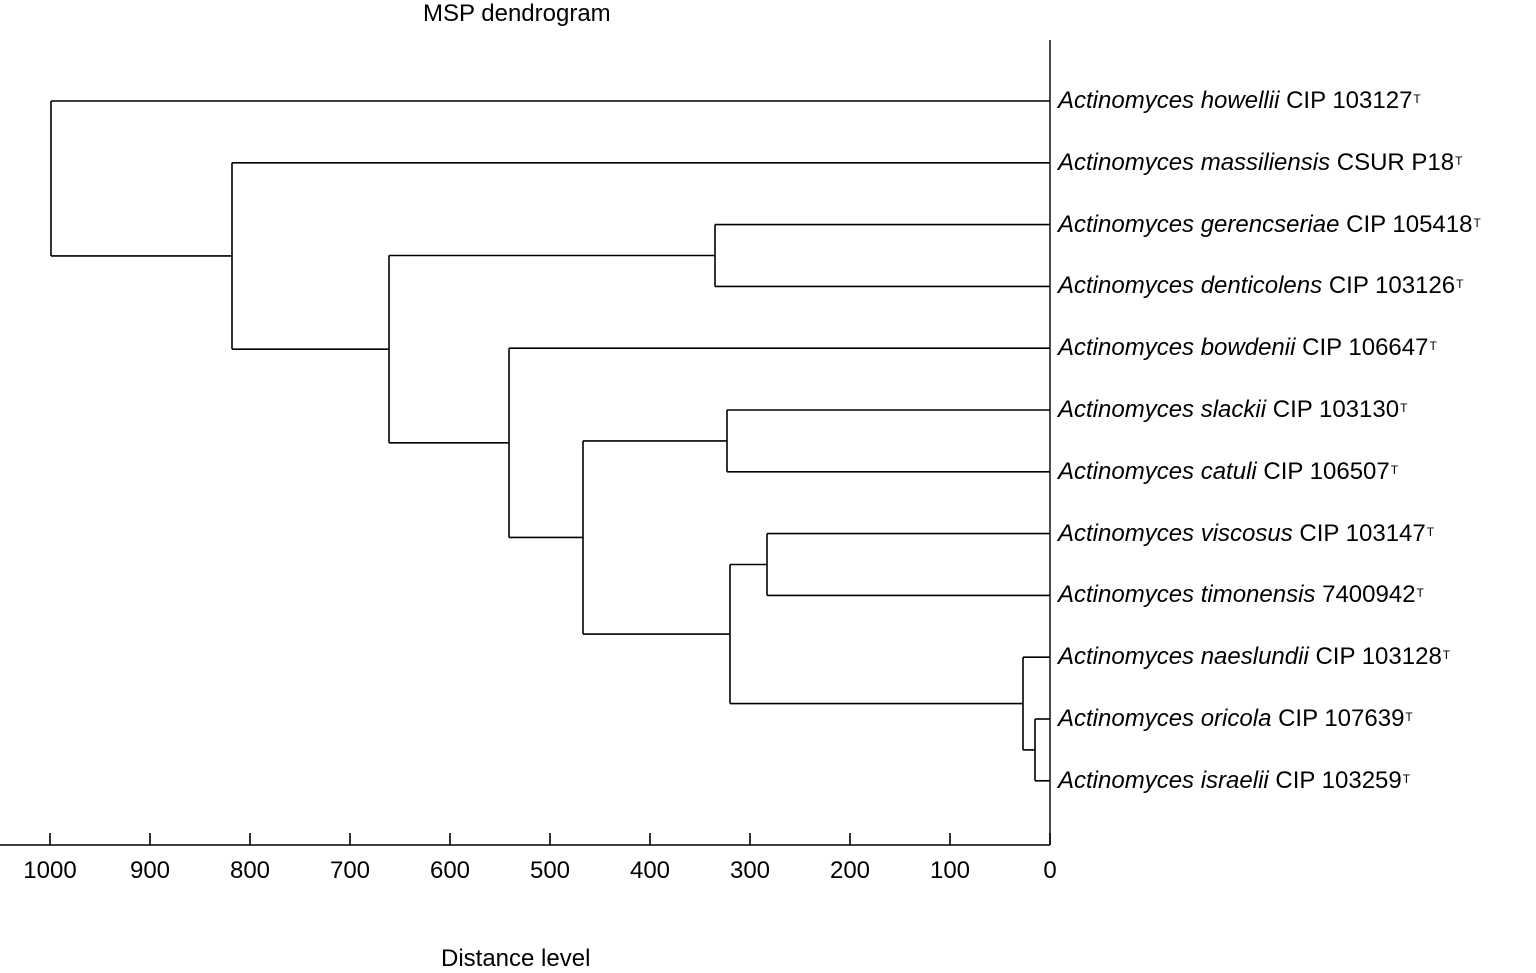 The height and width of the screenshot is (973, 1536). I want to click on leaf-label: Actinomyces bowdenii CIP 106647T, so click(1247, 348).